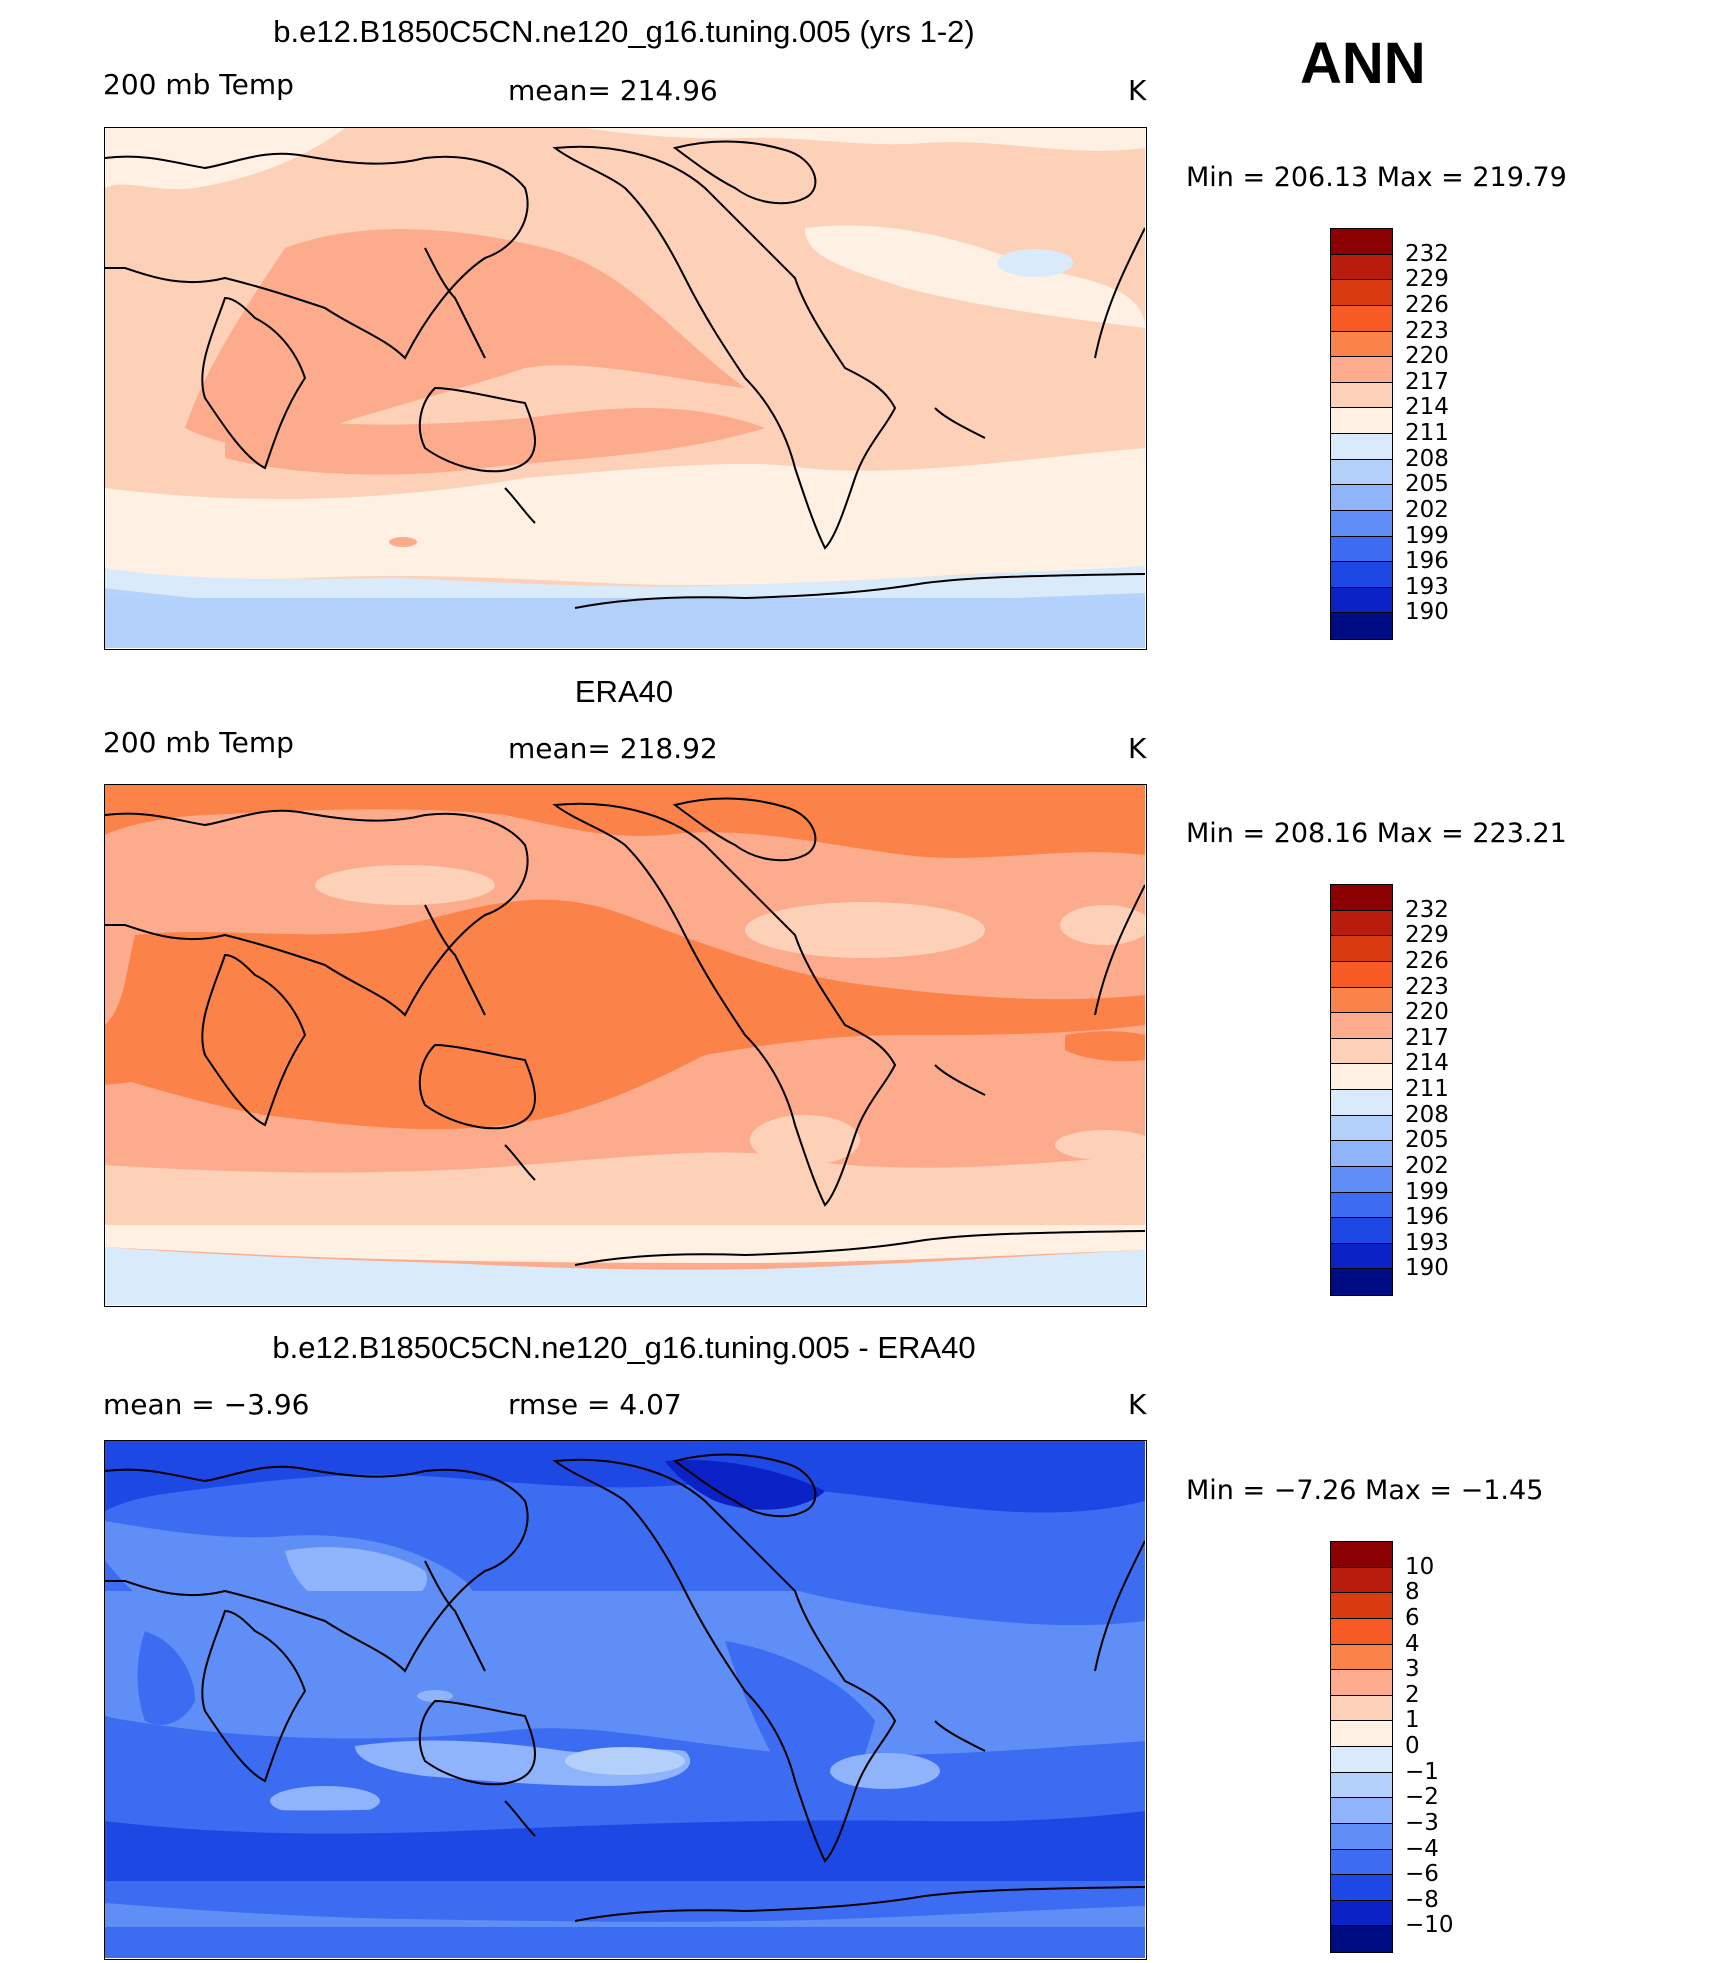 This screenshot has height=1963, width=1710. Describe the element at coordinates (1376, 833) in the screenshot. I see `panel-2-minmax: Min = 208.16 Max = 223.21` at that location.